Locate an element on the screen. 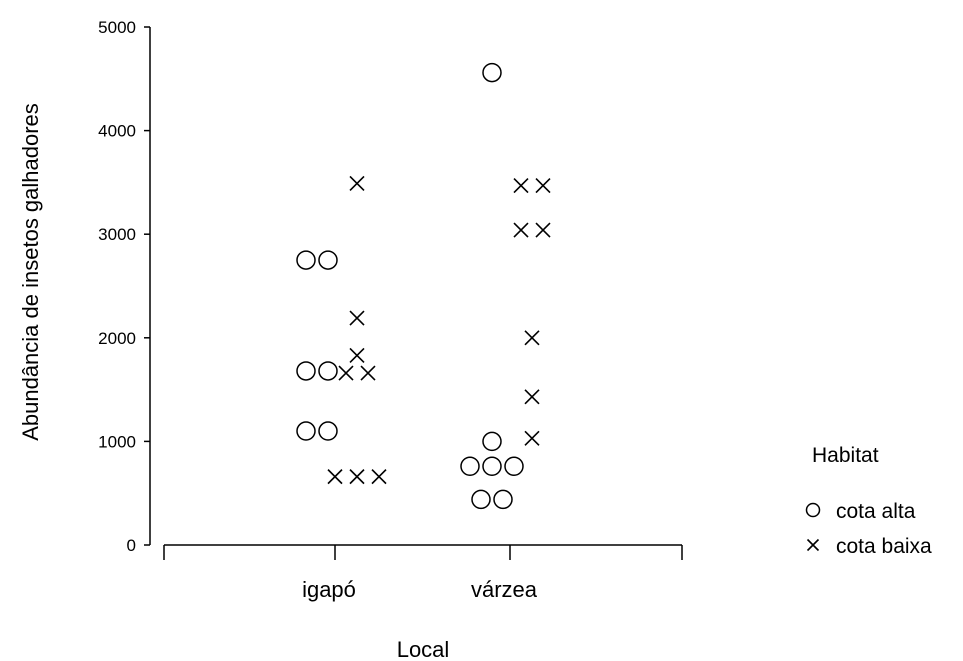 This screenshot has width=963, height=661. y-axis-label: Abundância de insetos galhadores is located at coordinates (30, 272).